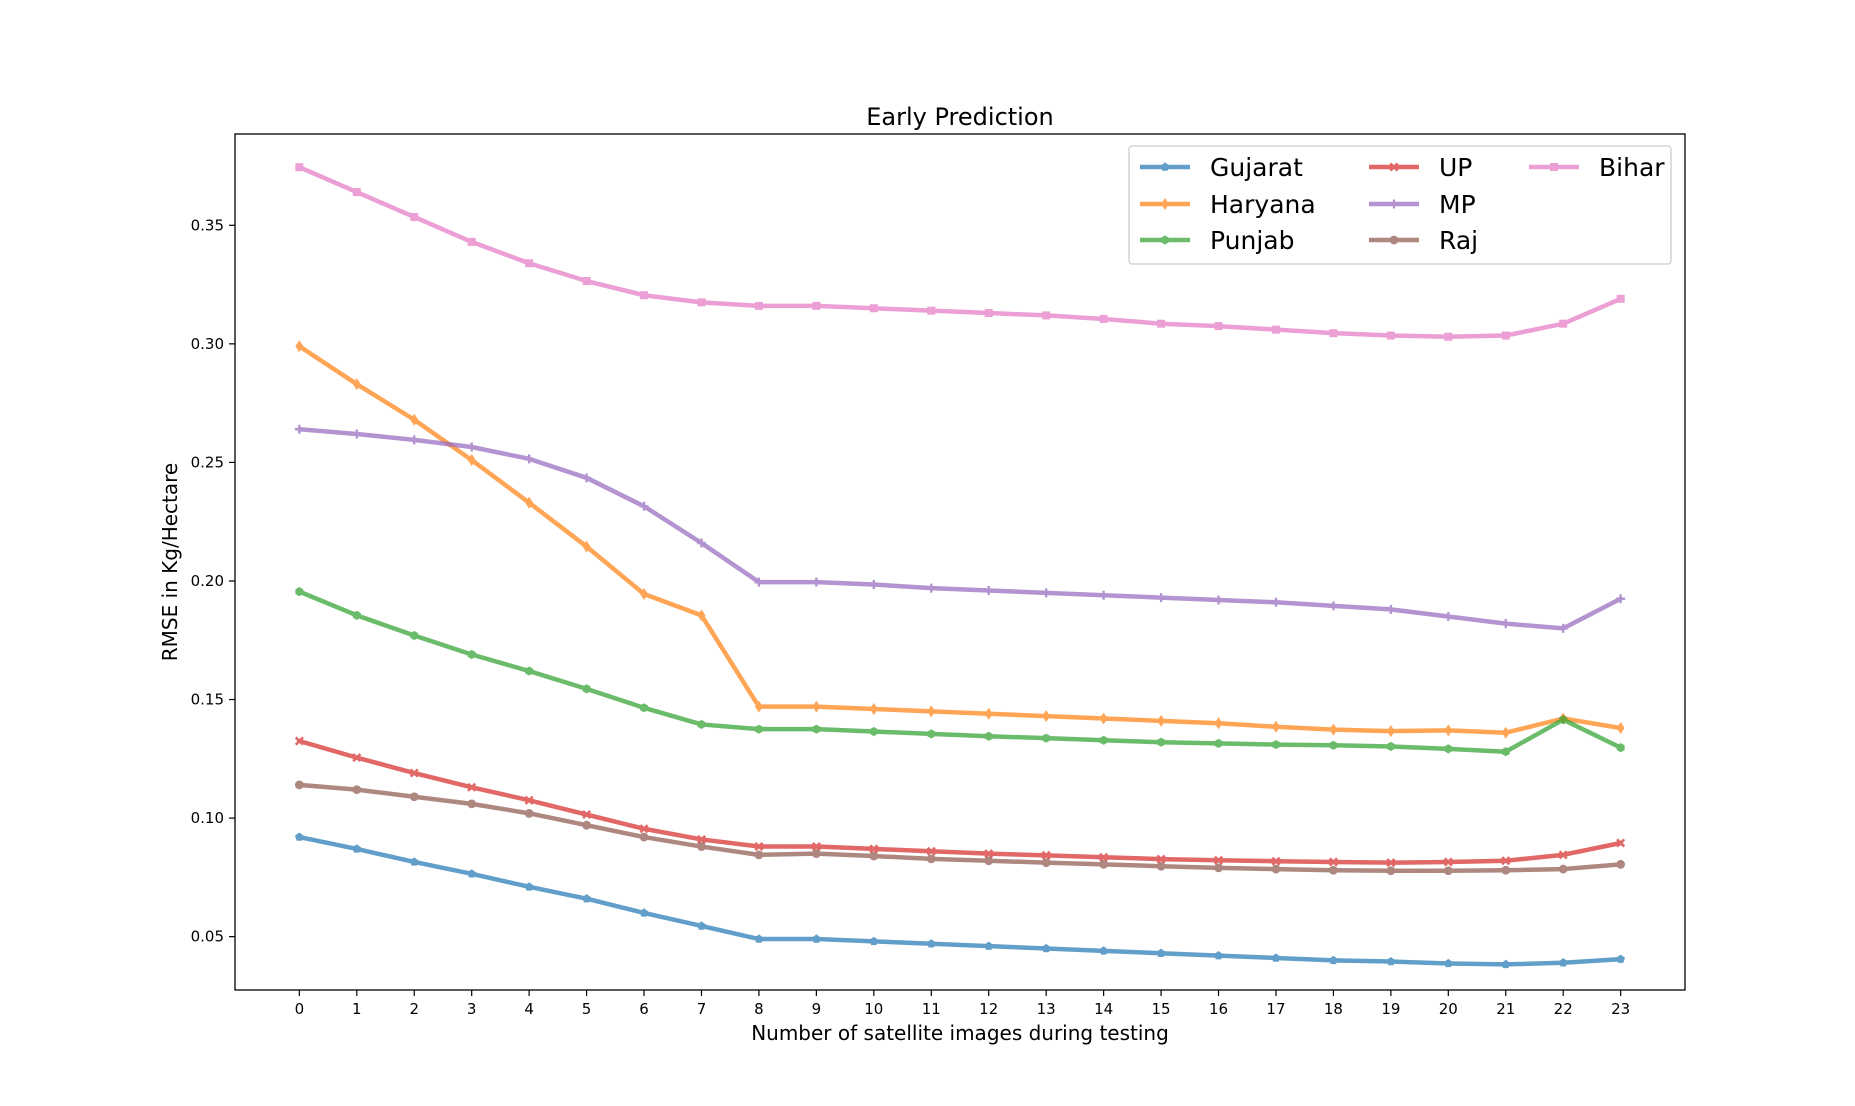  I want to click on series-line-punjab, so click(960, 671).